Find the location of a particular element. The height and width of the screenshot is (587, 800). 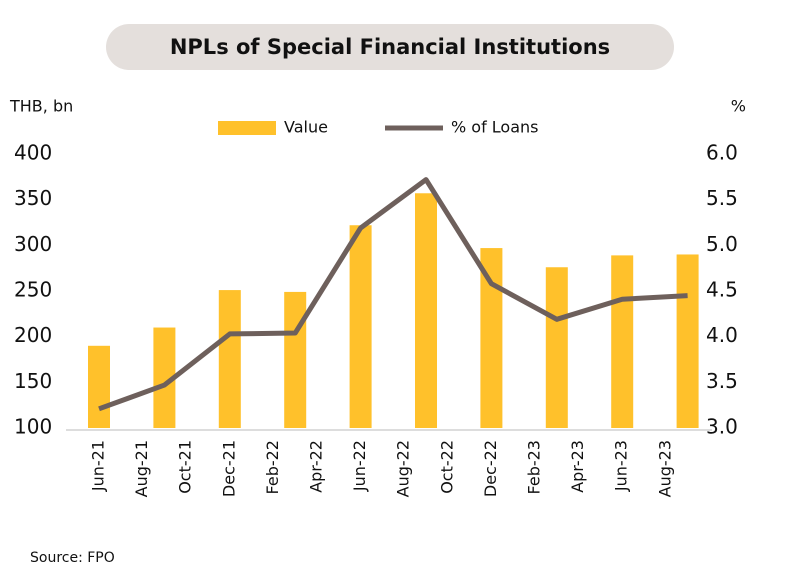

x-tick-label: Aug-23 is located at coordinates (664, 468).